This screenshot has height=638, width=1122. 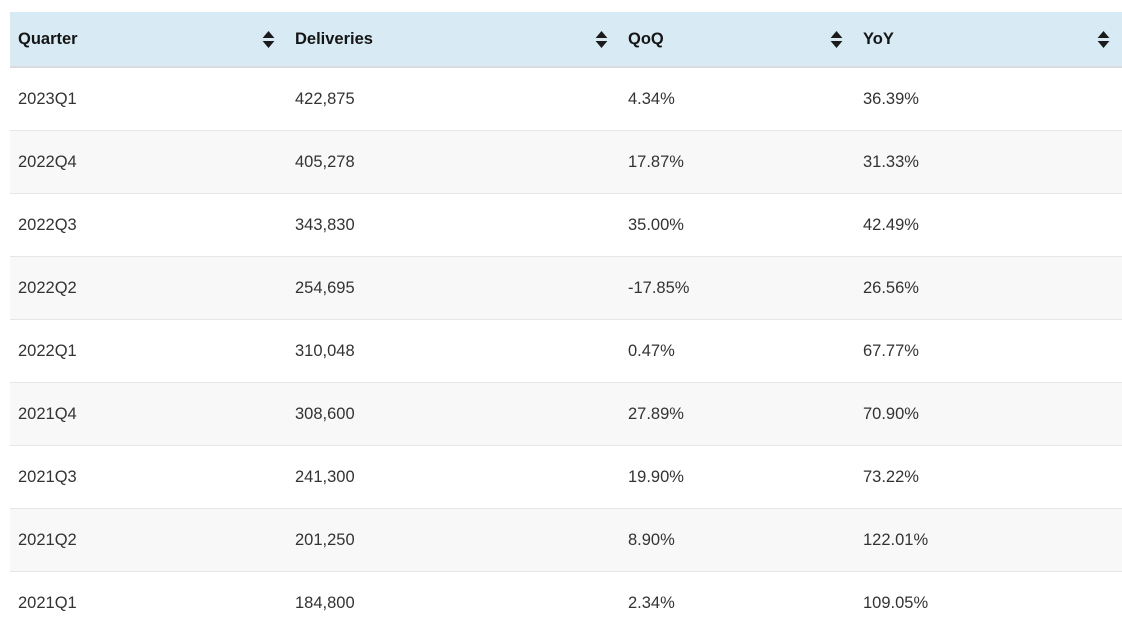 What do you see at coordinates (148, 540) in the screenshot?
I see `cell-quarter: 2021Q2` at bounding box center [148, 540].